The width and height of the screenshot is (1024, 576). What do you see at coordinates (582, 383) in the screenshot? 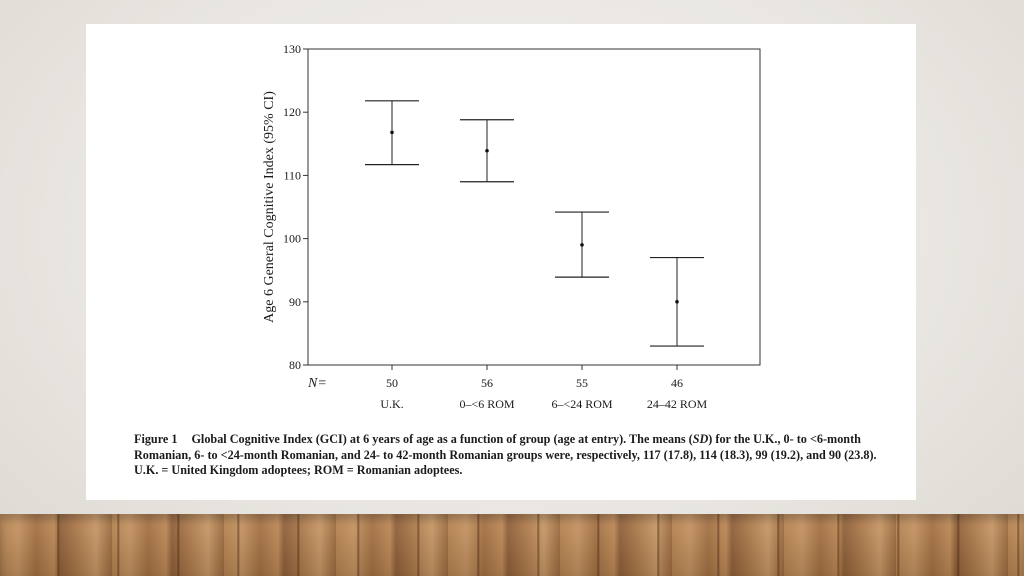
I see `n-value-label: 55` at bounding box center [582, 383].